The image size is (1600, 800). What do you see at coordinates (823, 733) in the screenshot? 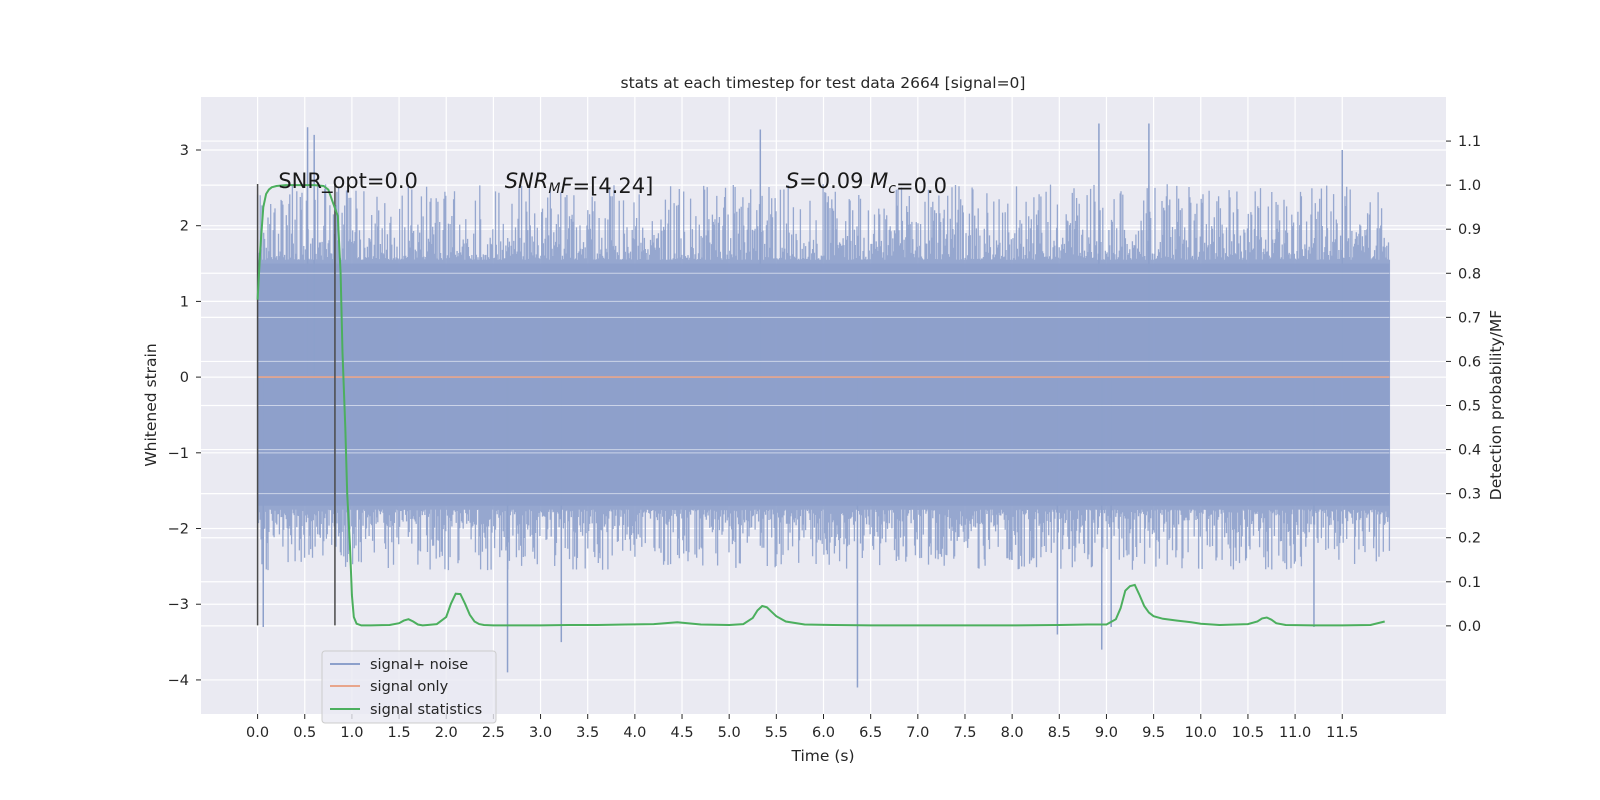
I see `x-tick-label: 6.0` at bounding box center [823, 733].